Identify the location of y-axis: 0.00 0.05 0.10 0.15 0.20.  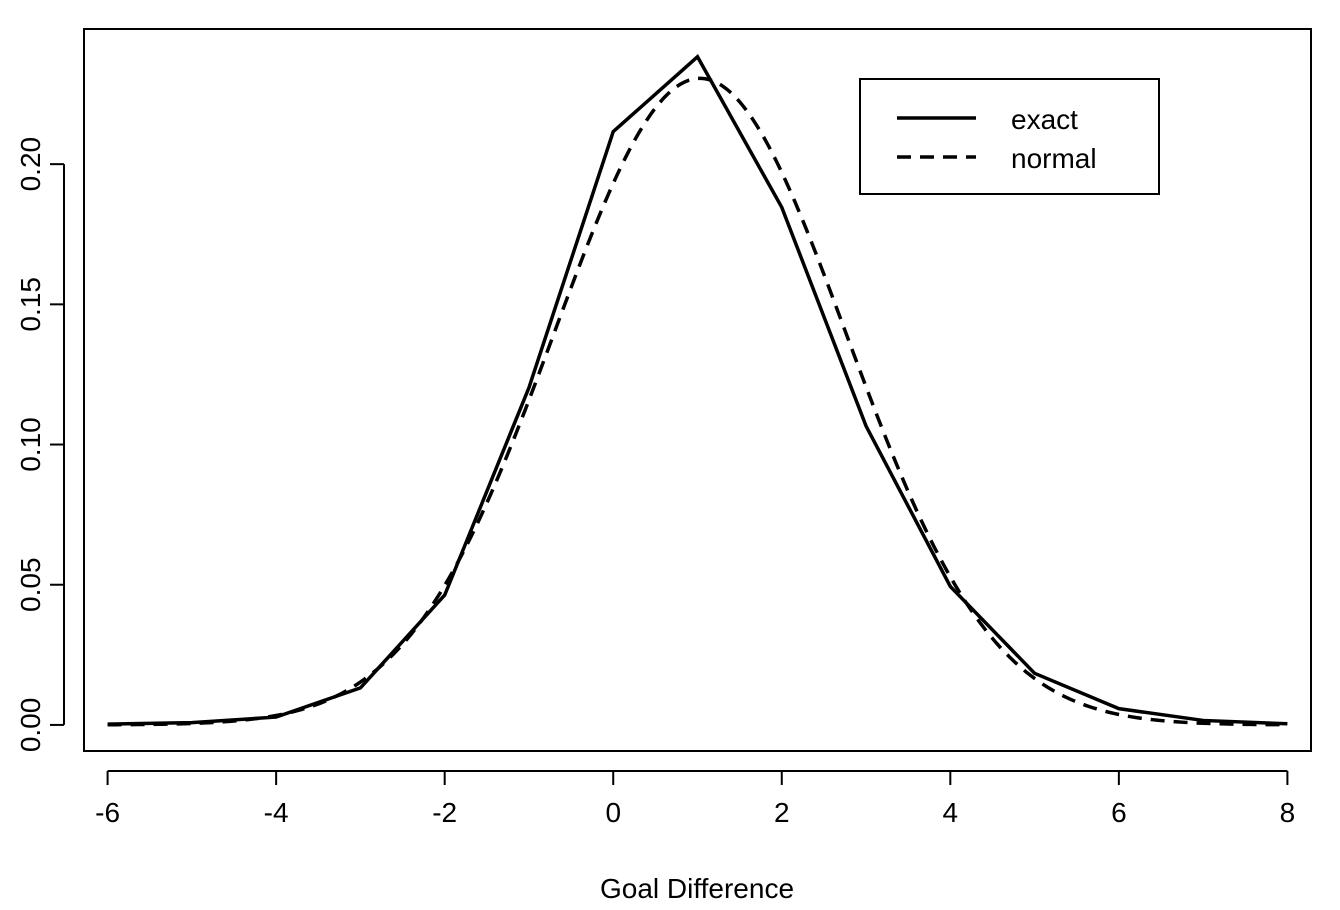
(40, 445).